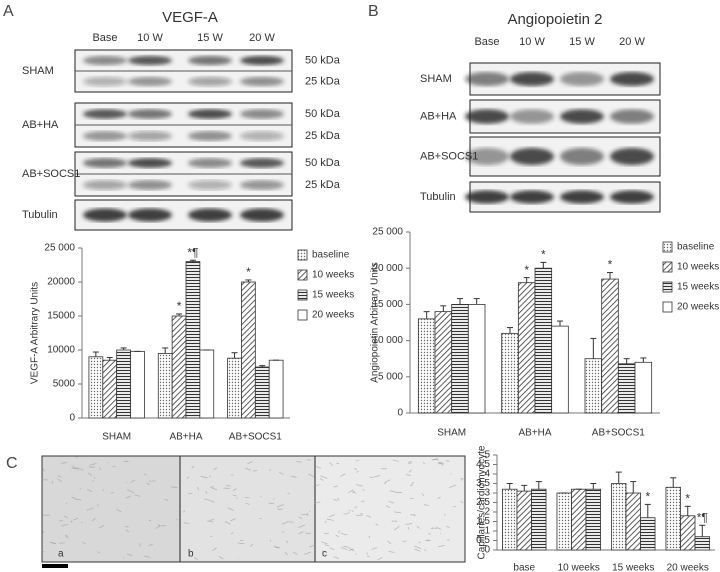 Image resolution: width=720 pixels, height=572 pixels. I want to click on lane-label: 15 W, so click(582, 42).